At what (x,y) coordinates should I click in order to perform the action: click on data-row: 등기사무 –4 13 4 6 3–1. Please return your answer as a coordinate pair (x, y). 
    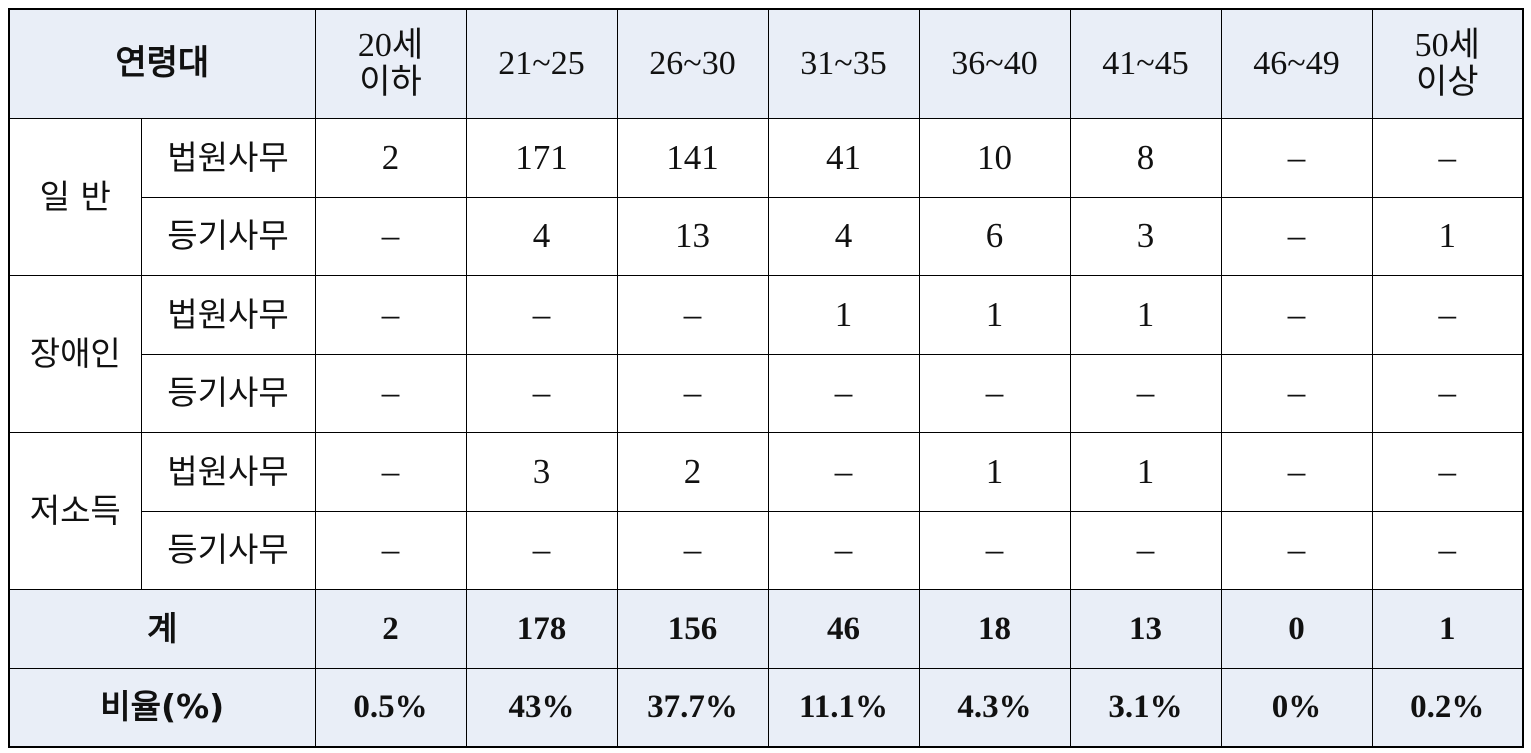
    Looking at the image, I should click on (766, 236).